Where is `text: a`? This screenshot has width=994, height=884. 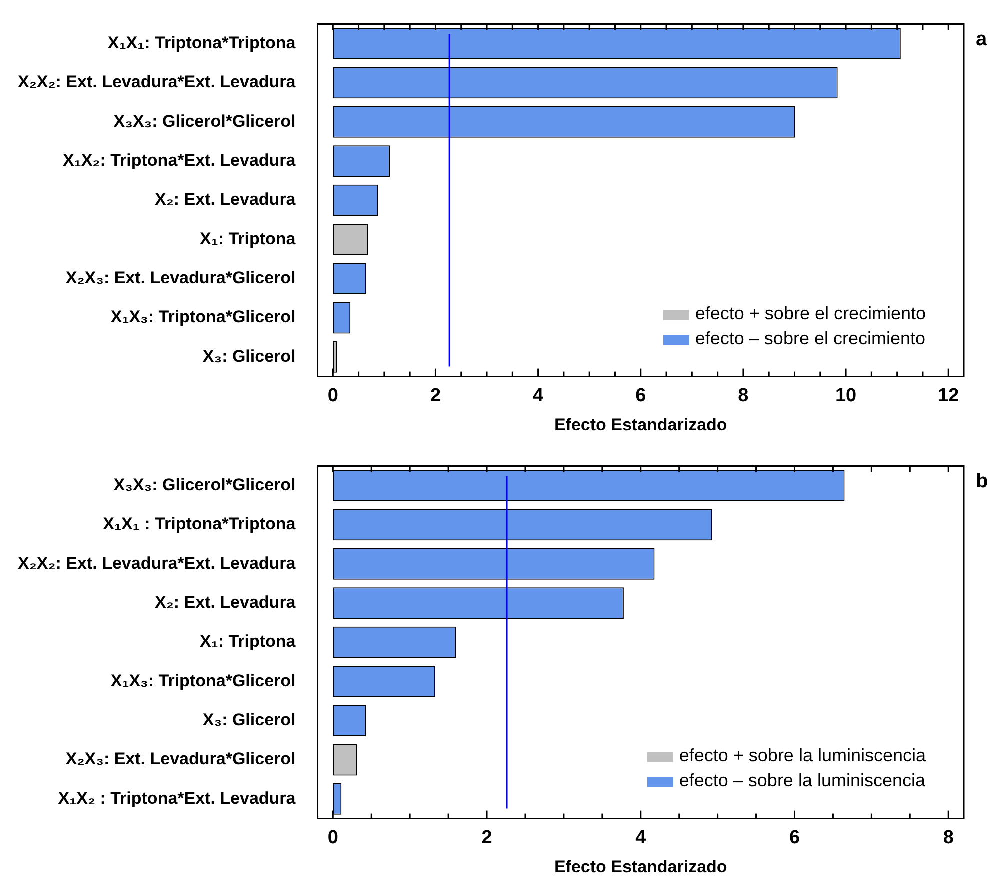
text: a is located at coordinates (982, 39).